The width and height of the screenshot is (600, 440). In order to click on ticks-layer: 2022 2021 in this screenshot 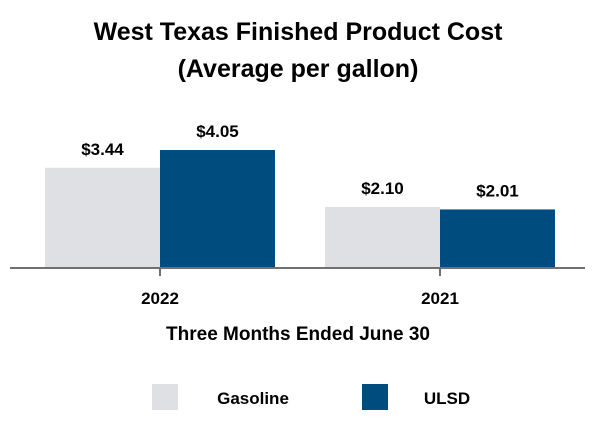, I will do `click(300, 288)`.